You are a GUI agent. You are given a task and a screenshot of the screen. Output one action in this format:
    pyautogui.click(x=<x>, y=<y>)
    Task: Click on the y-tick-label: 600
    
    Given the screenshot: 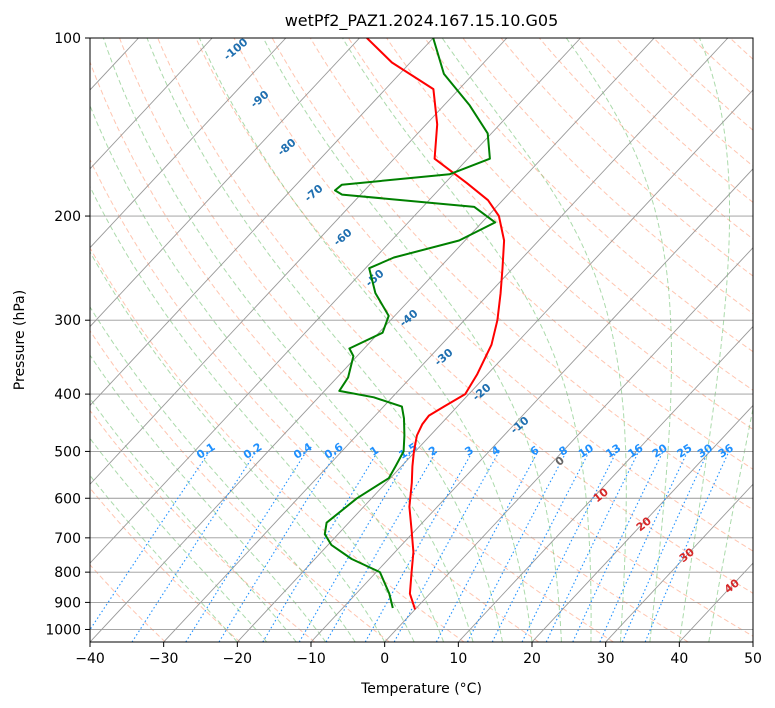 What is the action you would take?
    pyautogui.click(x=67, y=499)
    